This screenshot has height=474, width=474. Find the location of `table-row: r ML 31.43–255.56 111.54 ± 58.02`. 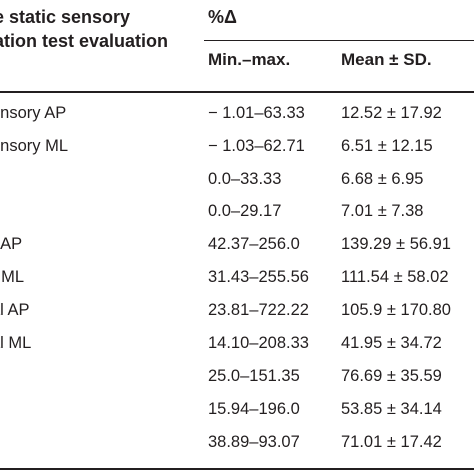

table-row: r ML 31.43–255.56 111.54 ± 58.02 is located at coordinates (237, 277).